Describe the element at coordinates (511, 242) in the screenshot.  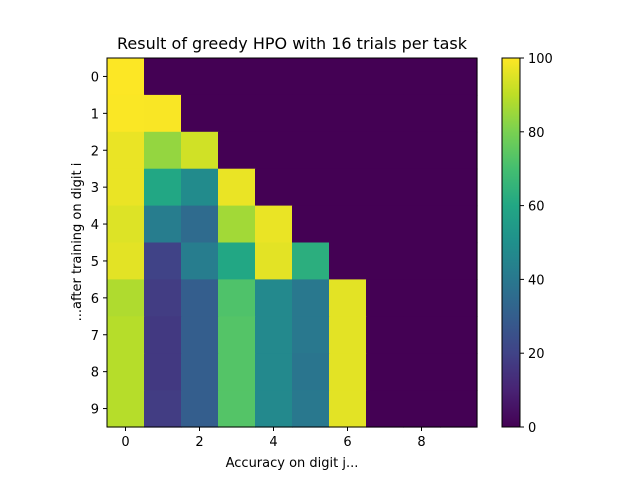
I see `colorbar` at that location.